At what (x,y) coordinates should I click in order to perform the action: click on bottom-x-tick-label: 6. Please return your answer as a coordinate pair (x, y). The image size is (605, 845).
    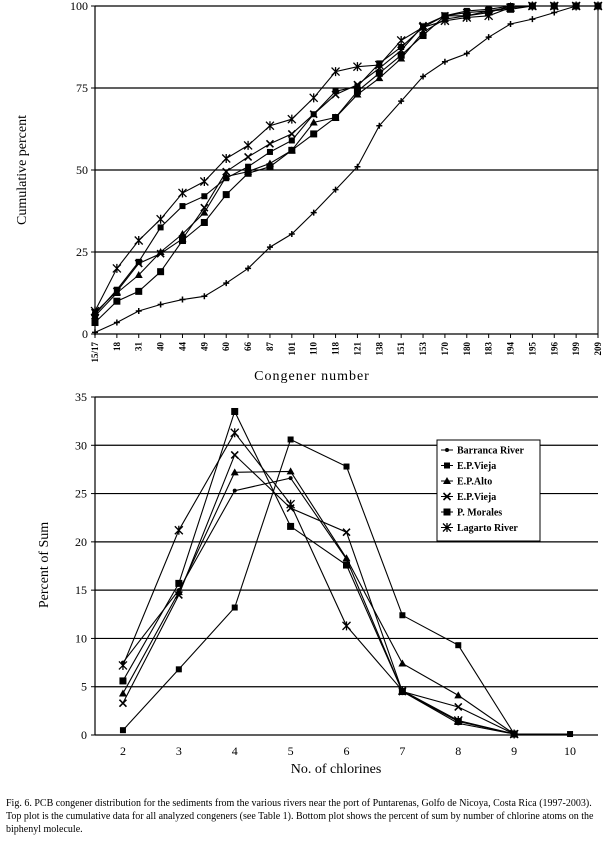
    Looking at the image, I should click on (347, 751).